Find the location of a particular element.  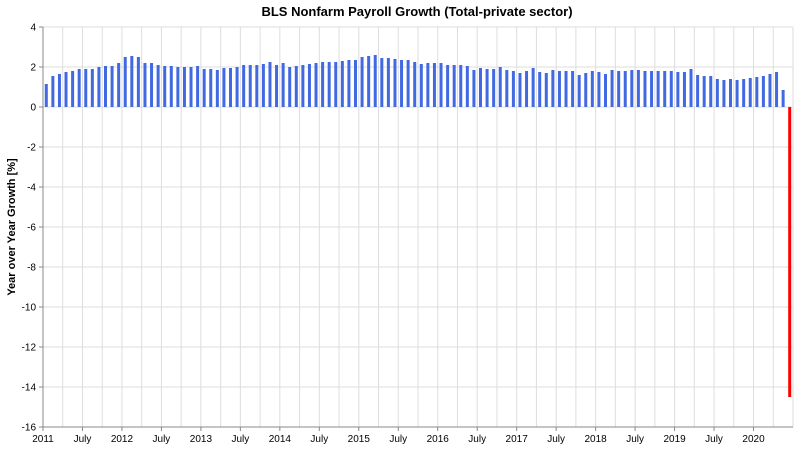

y-tick-label: -4 is located at coordinates (31, 188).